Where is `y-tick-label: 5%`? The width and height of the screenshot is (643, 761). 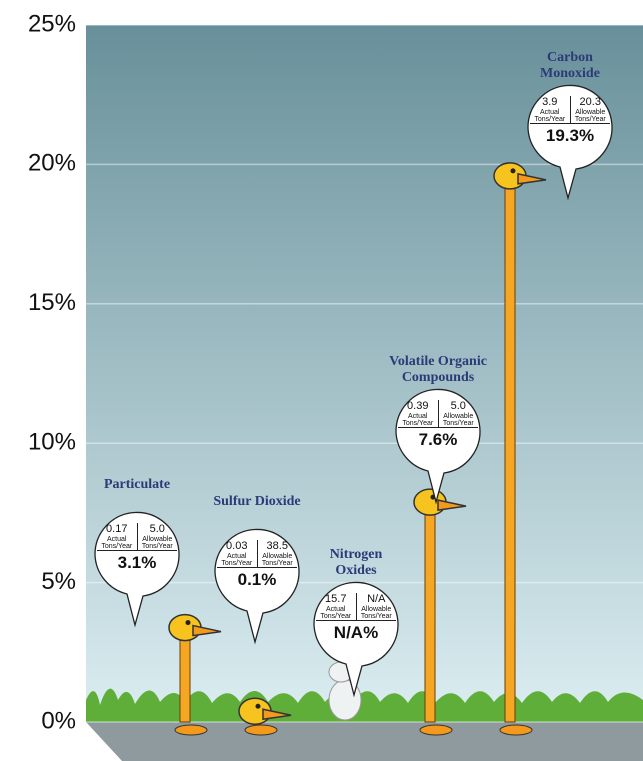 y-tick-label: 5% is located at coordinates (58, 581).